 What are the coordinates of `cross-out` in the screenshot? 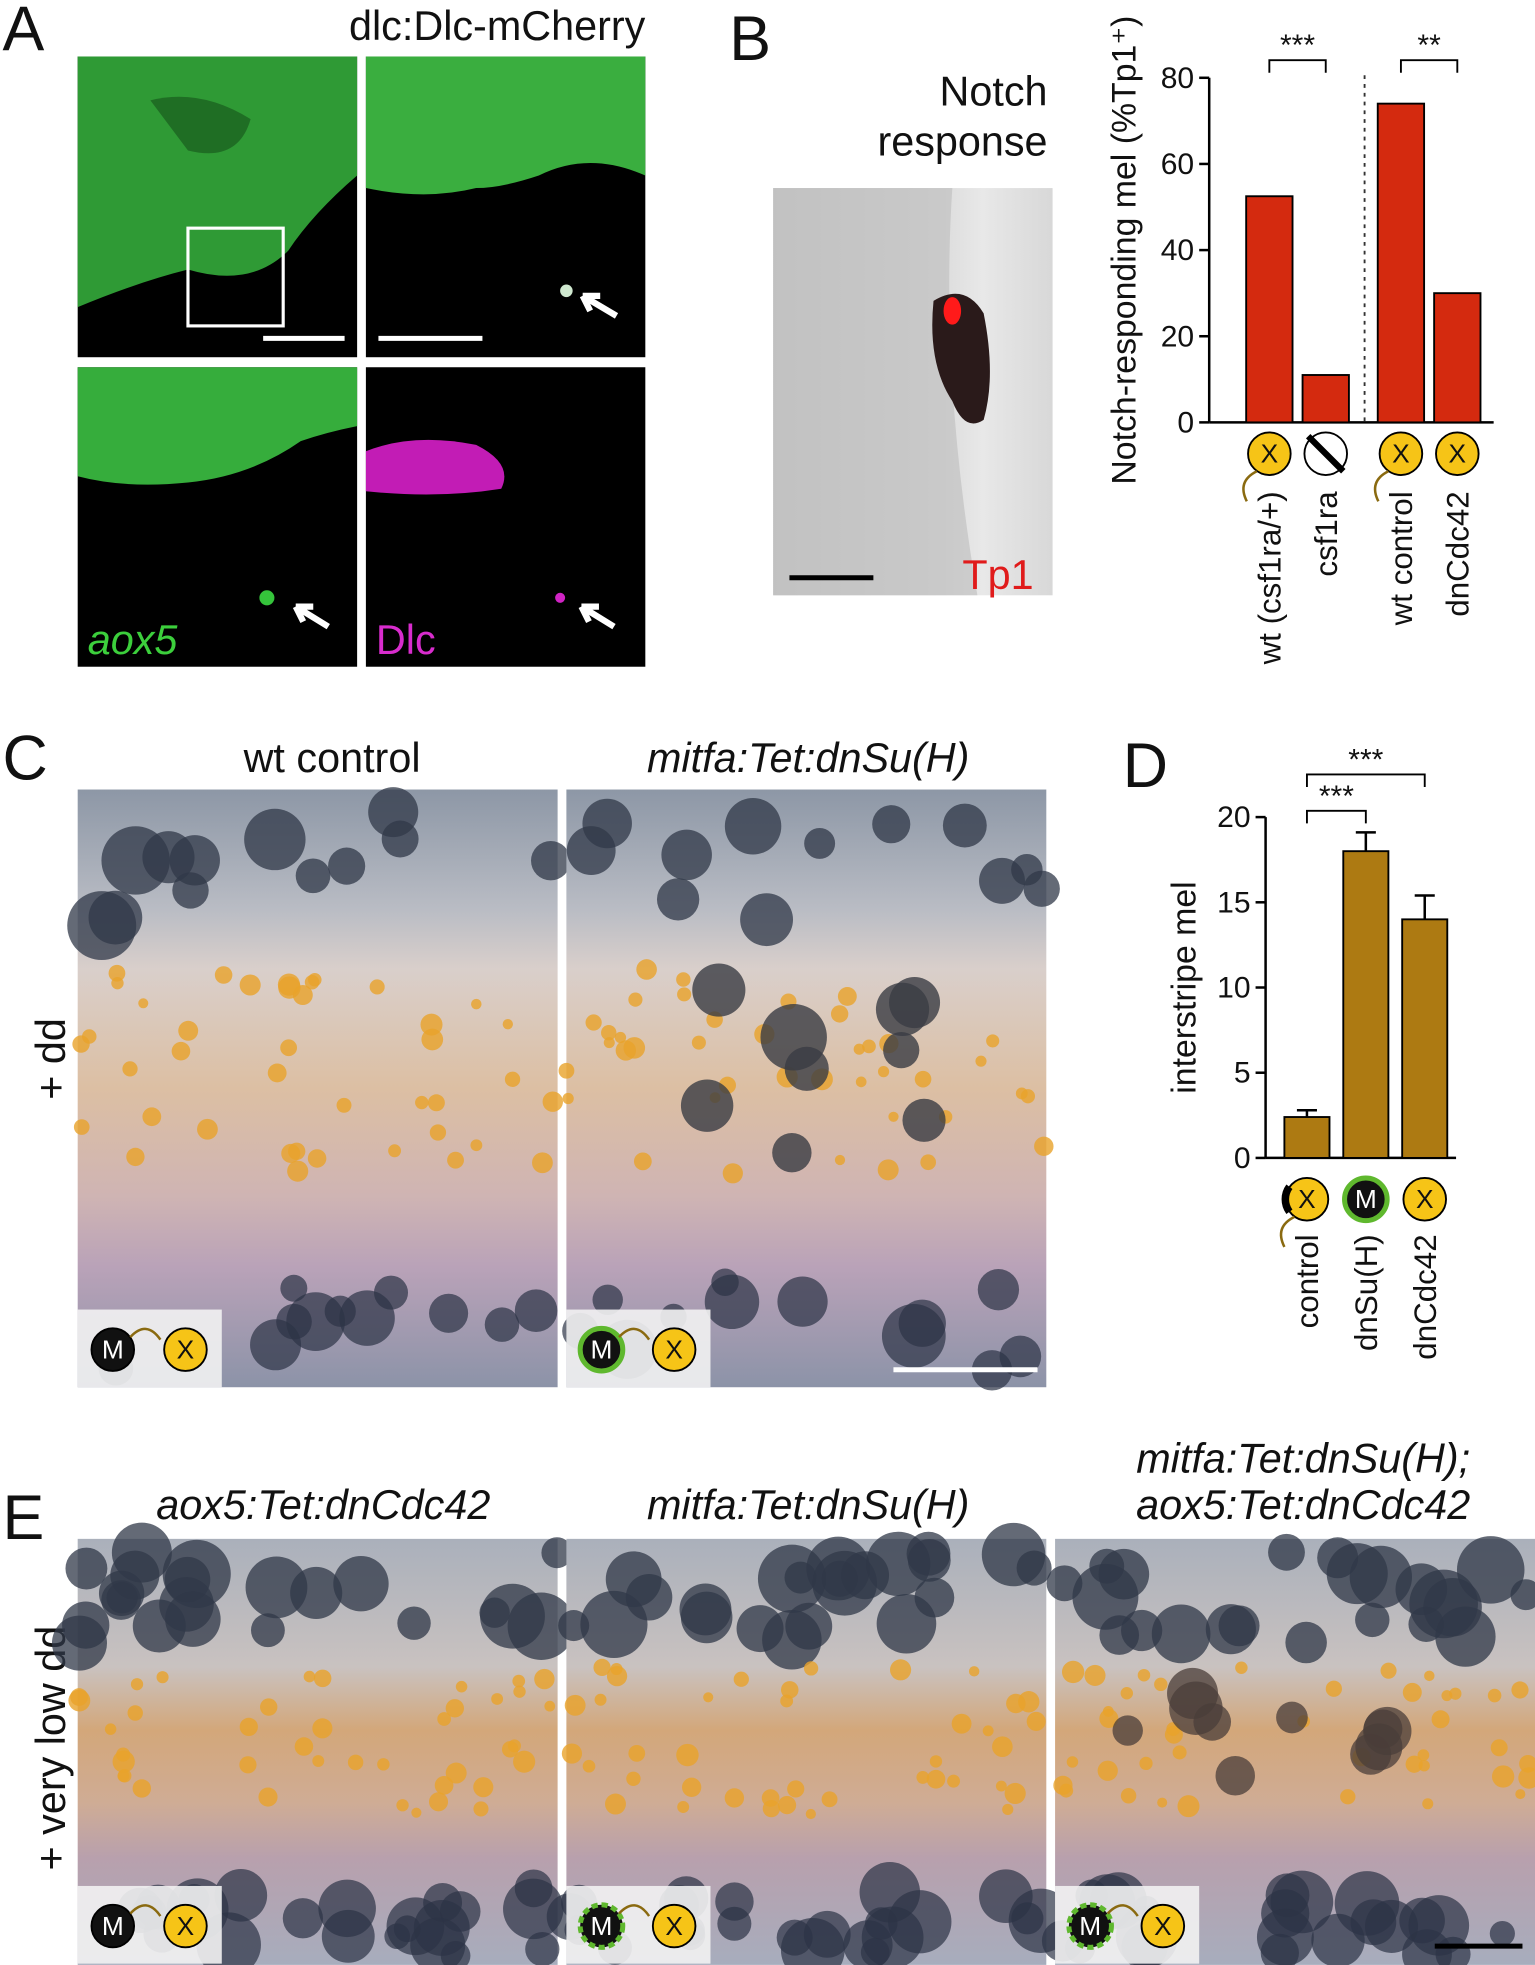 It's located at (1325, 453).